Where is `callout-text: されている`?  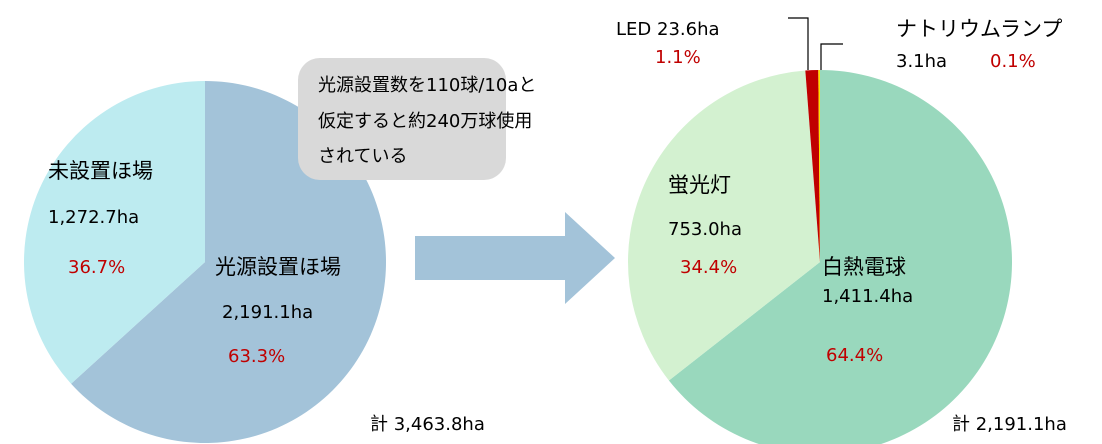 callout-text: されている is located at coordinates (362, 156).